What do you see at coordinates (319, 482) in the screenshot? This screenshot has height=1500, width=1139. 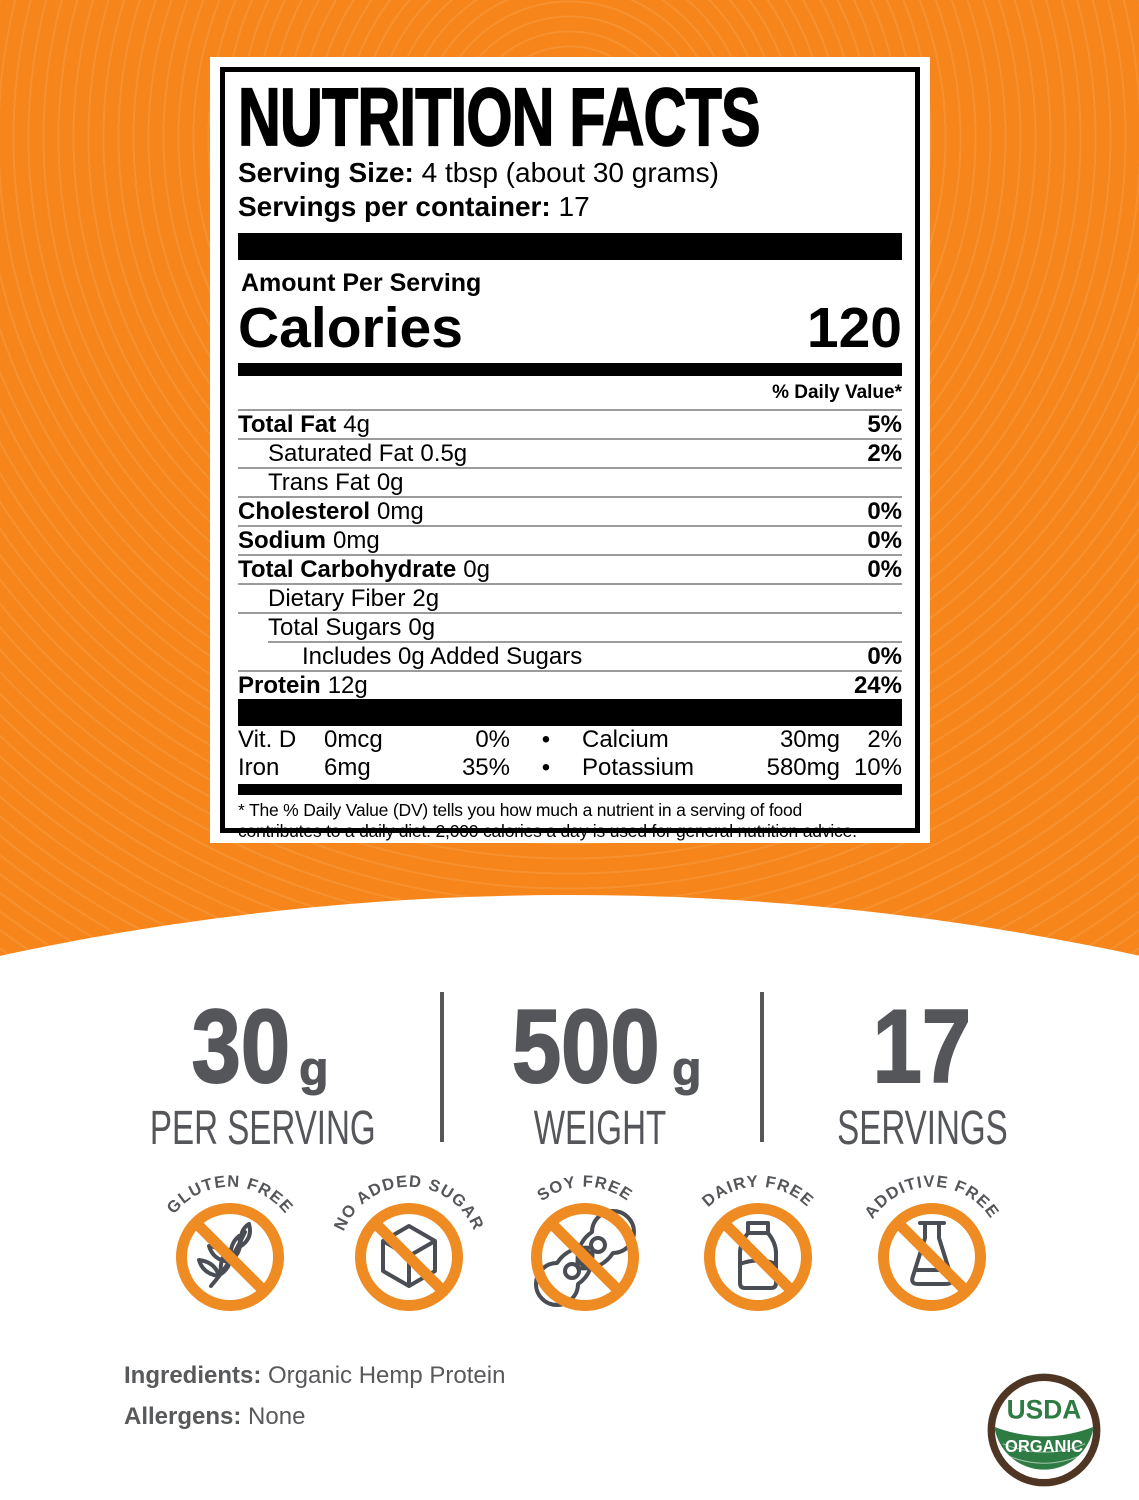 I see `nutrient-name: Trans Fat` at bounding box center [319, 482].